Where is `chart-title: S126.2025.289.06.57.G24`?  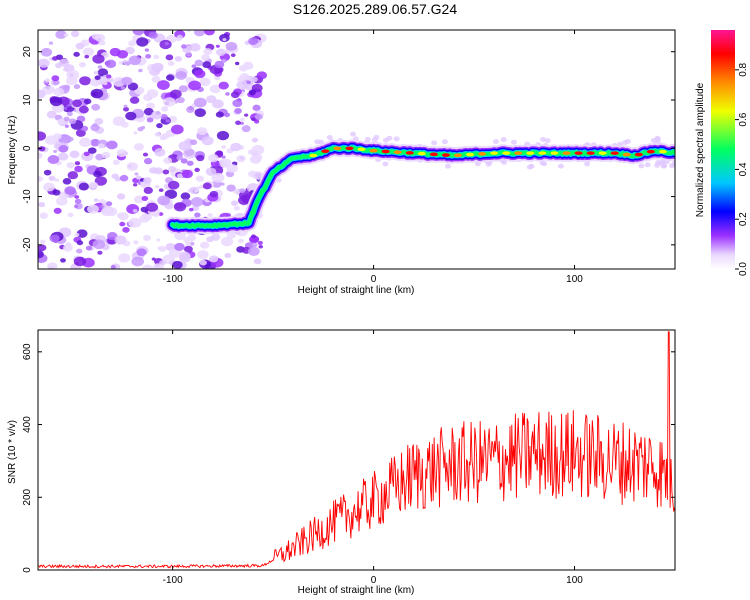 chart-title: S126.2025.289.06.57.G24 is located at coordinates (375, 9).